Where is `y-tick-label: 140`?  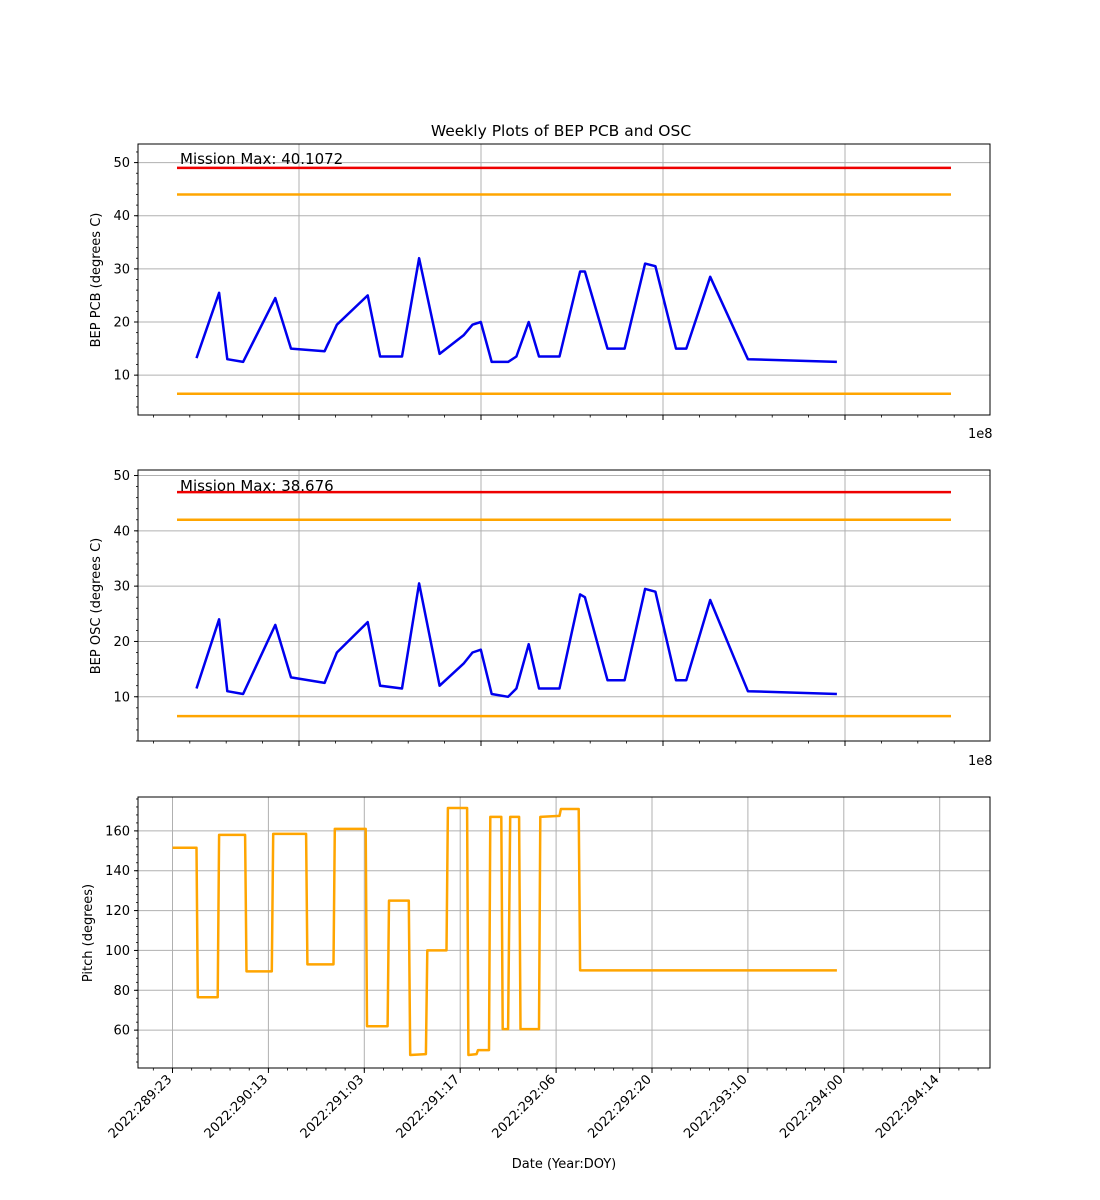
y-tick-label: 140 is located at coordinates (117, 871).